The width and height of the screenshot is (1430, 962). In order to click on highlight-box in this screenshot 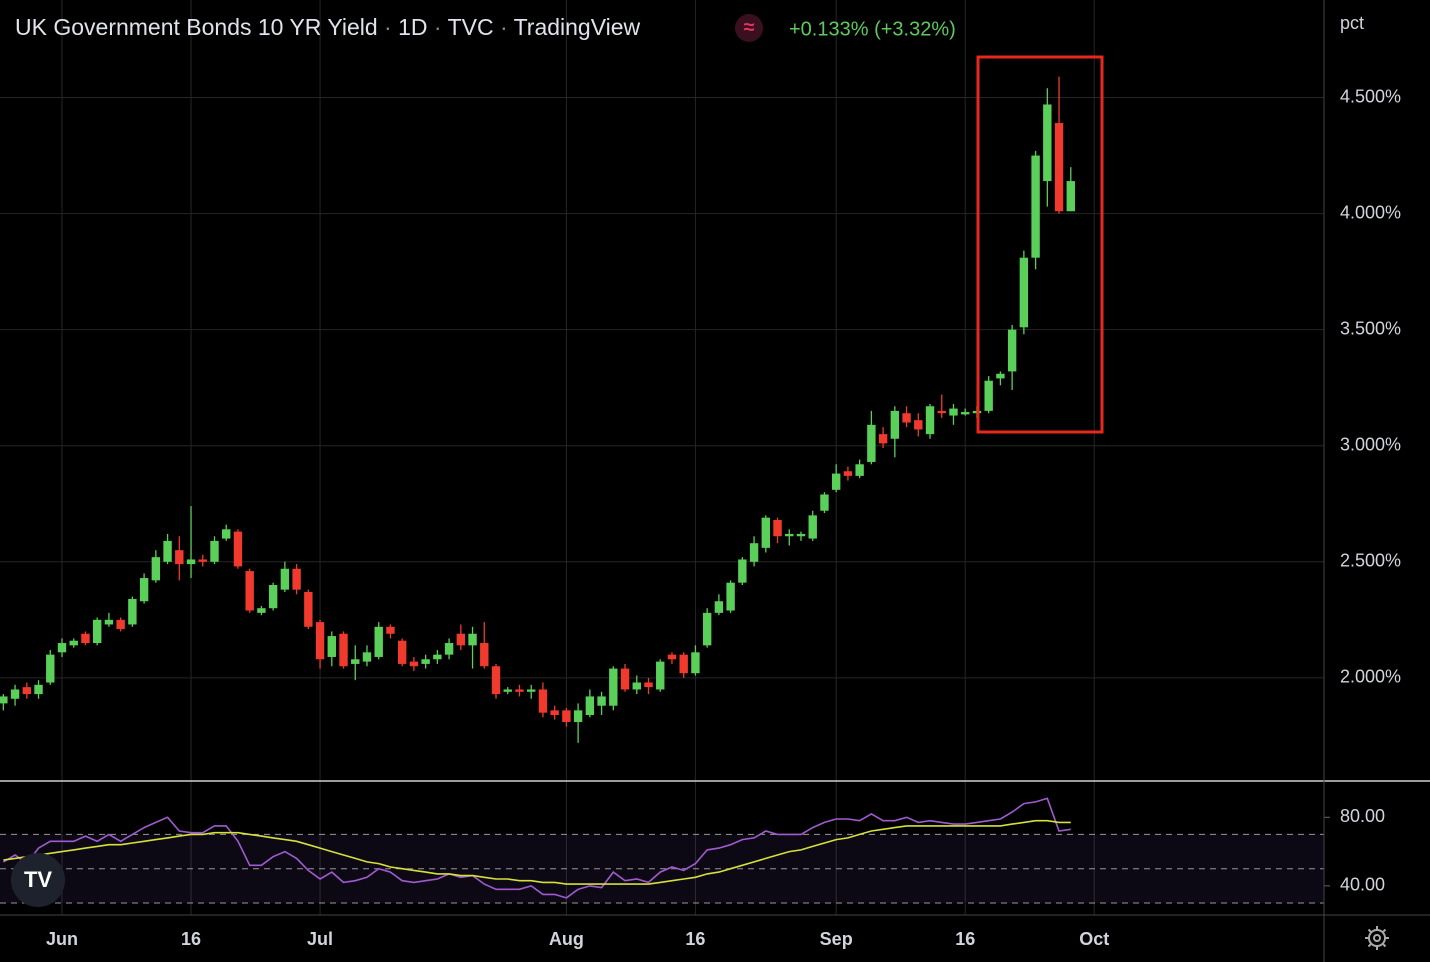, I will do `click(1040, 244)`.